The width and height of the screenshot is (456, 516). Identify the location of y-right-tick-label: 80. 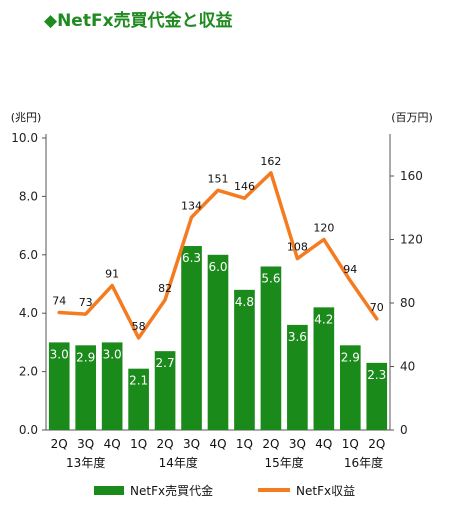
(407, 303).